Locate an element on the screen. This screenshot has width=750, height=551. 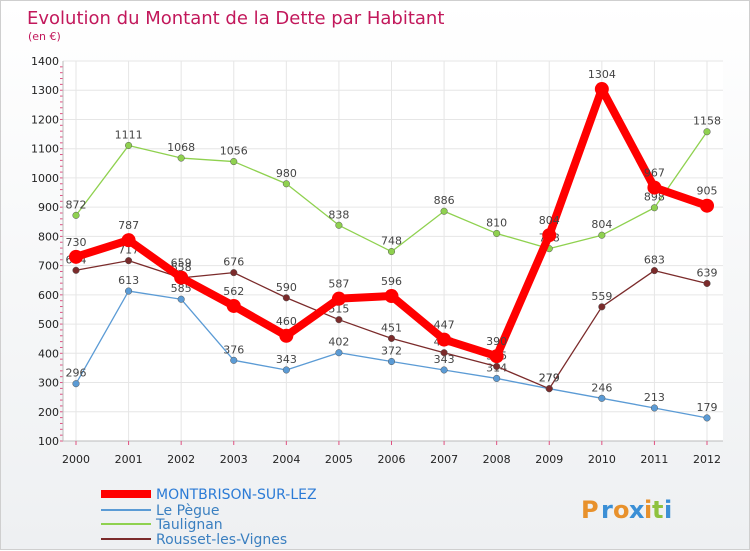
data-label: 279 is located at coordinates (549, 378).